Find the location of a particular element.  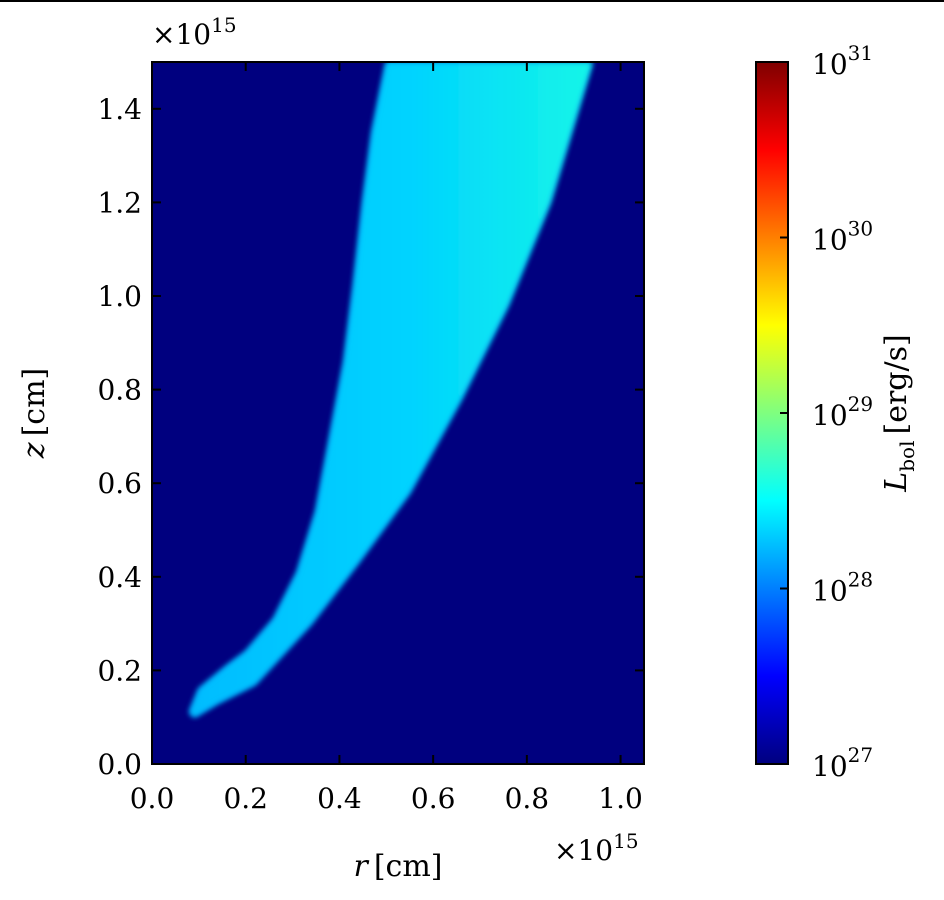

y-tick-label: 0.4 is located at coordinates (119, 577).